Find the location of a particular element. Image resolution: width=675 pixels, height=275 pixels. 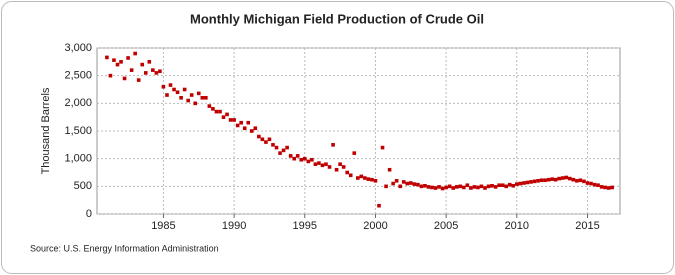

y-tick-label: 500 is located at coordinates (83, 186).